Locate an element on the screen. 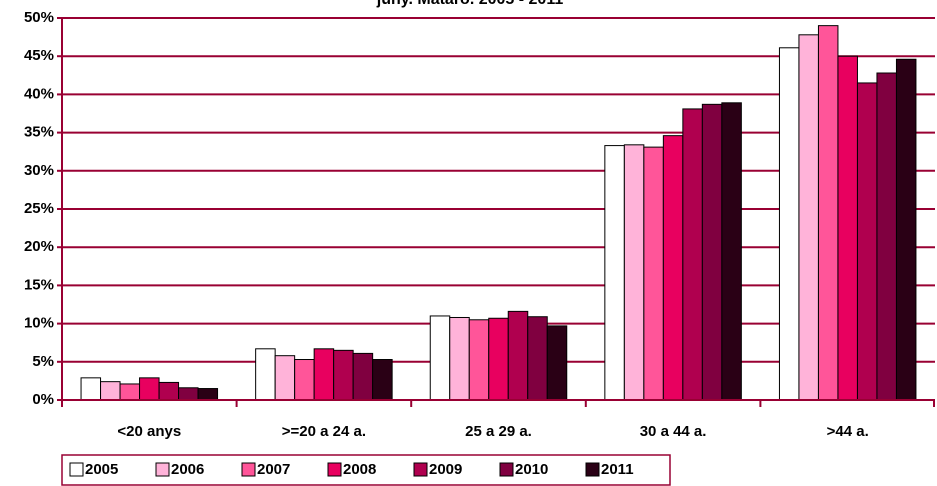  legend-label: 2008 is located at coordinates (359, 469).